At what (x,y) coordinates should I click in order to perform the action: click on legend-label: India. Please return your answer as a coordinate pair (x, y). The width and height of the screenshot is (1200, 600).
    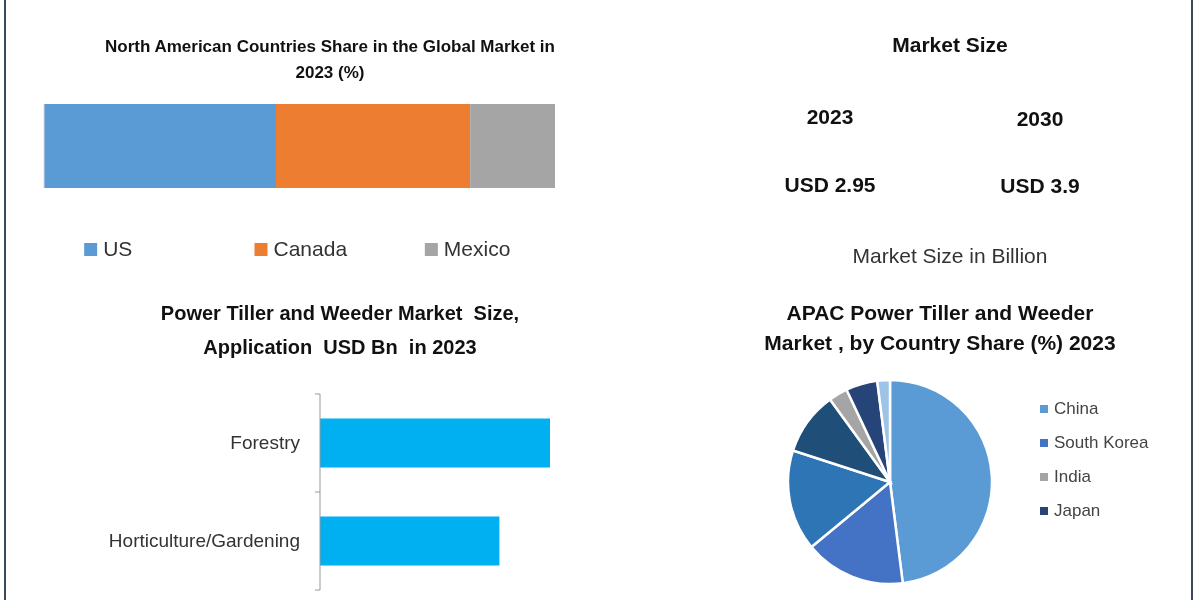
    Looking at the image, I should click on (1073, 476).